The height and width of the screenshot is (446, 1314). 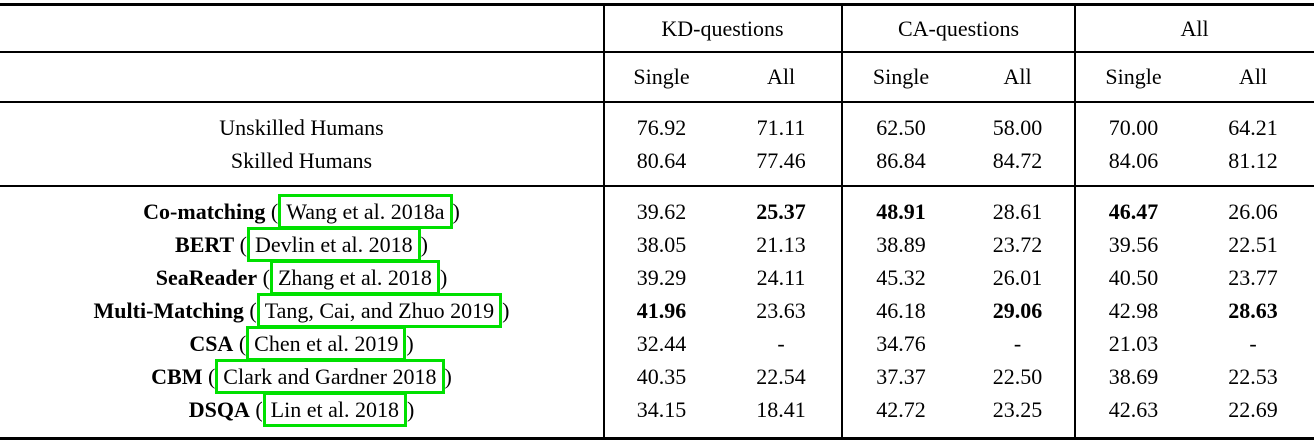 I want to click on score-cell: 48.91, so click(x=901, y=211).